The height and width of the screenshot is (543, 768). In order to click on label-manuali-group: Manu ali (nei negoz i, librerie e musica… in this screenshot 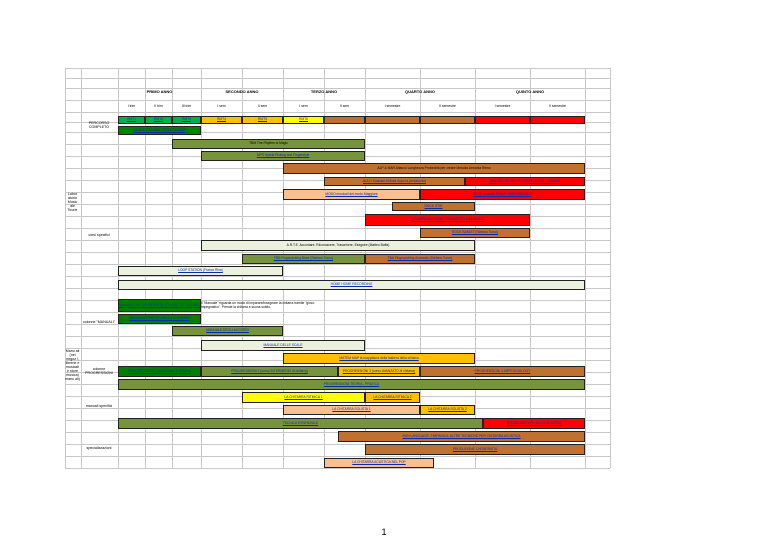, I will do `click(72, 365)`.